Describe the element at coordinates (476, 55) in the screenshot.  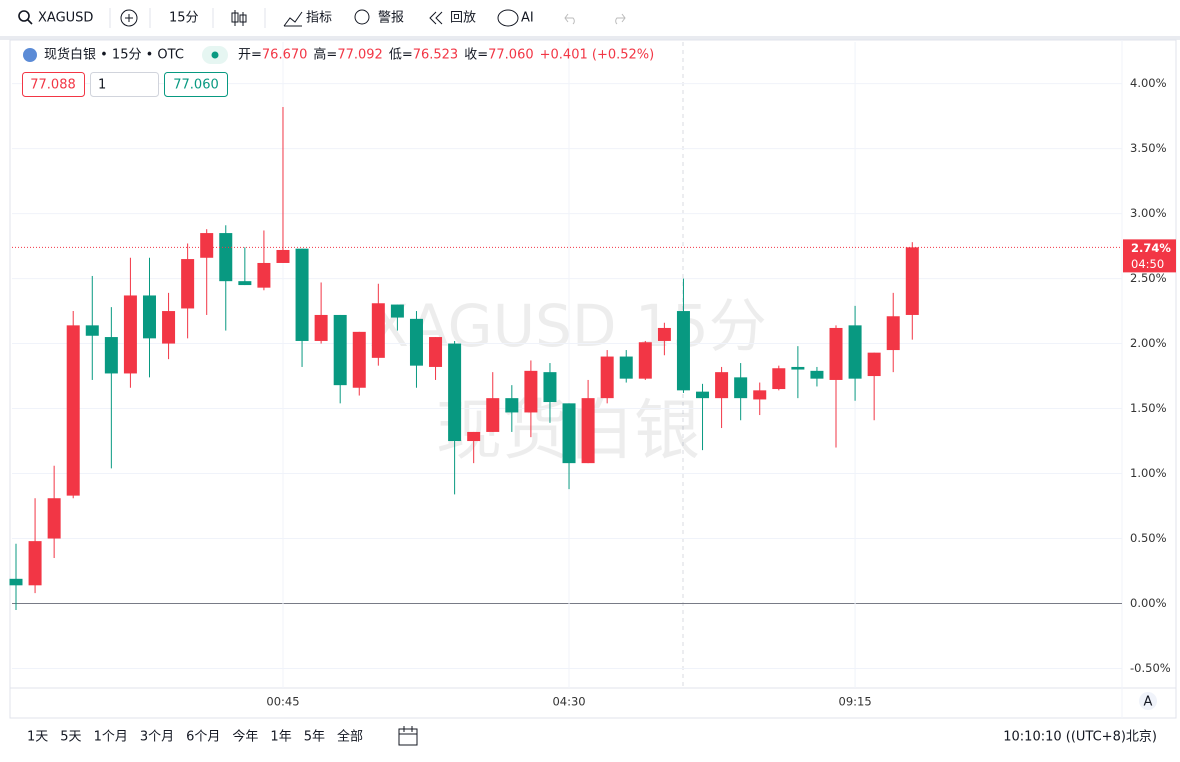
I see `ohlc-label: 收=` at that location.